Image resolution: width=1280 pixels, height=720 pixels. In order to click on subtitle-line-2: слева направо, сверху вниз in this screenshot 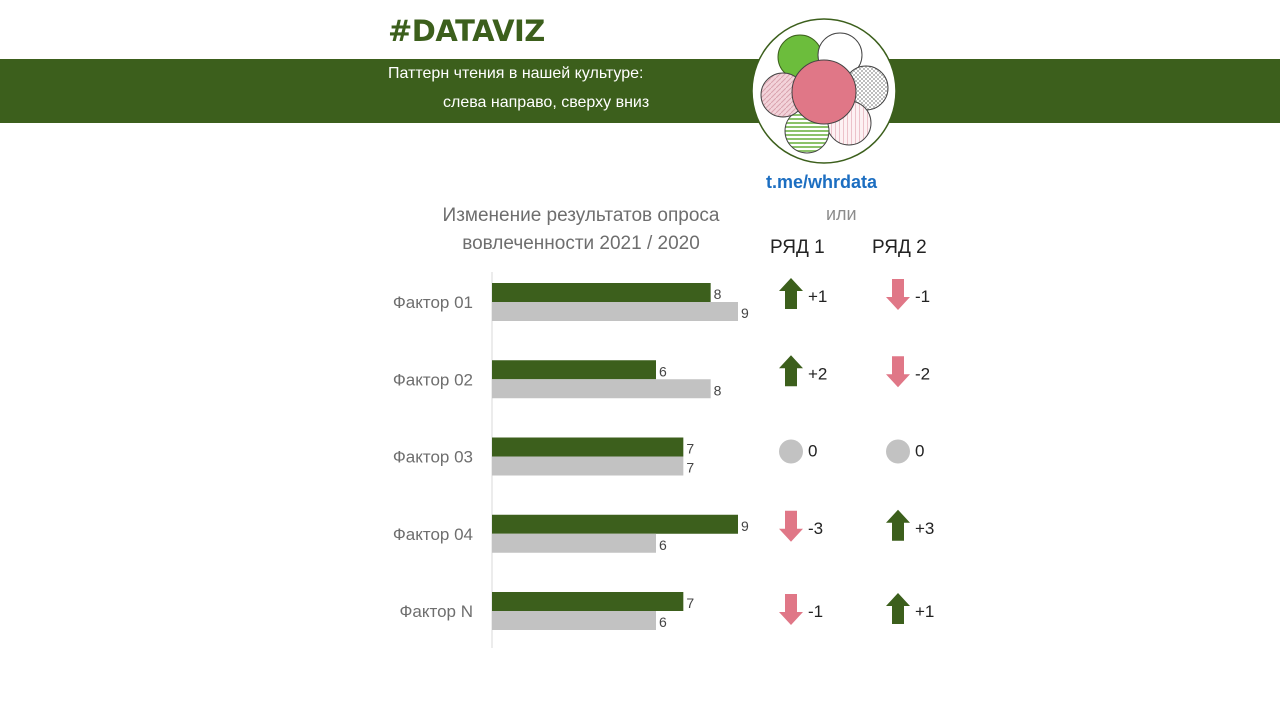, I will do `click(546, 102)`.